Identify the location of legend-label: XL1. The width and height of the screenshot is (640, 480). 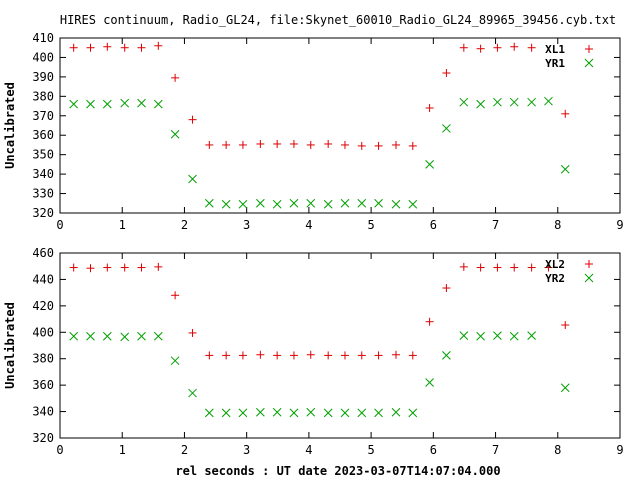
(555, 49).